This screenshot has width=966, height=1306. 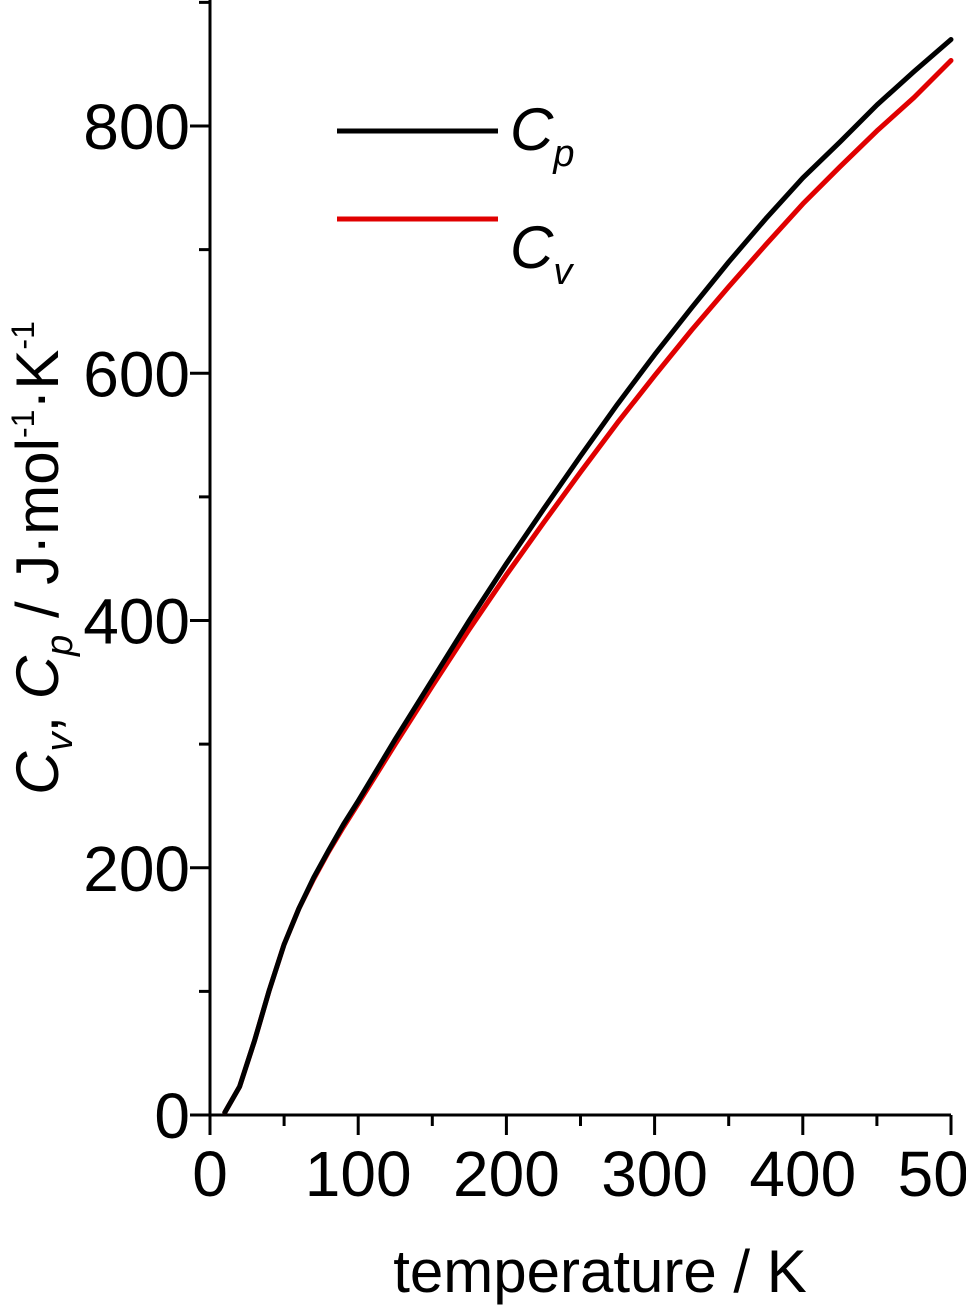 What do you see at coordinates (542, 135) in the screenshot?
I see `legend-label-cp: Cp` at bounding box center [542, 135].